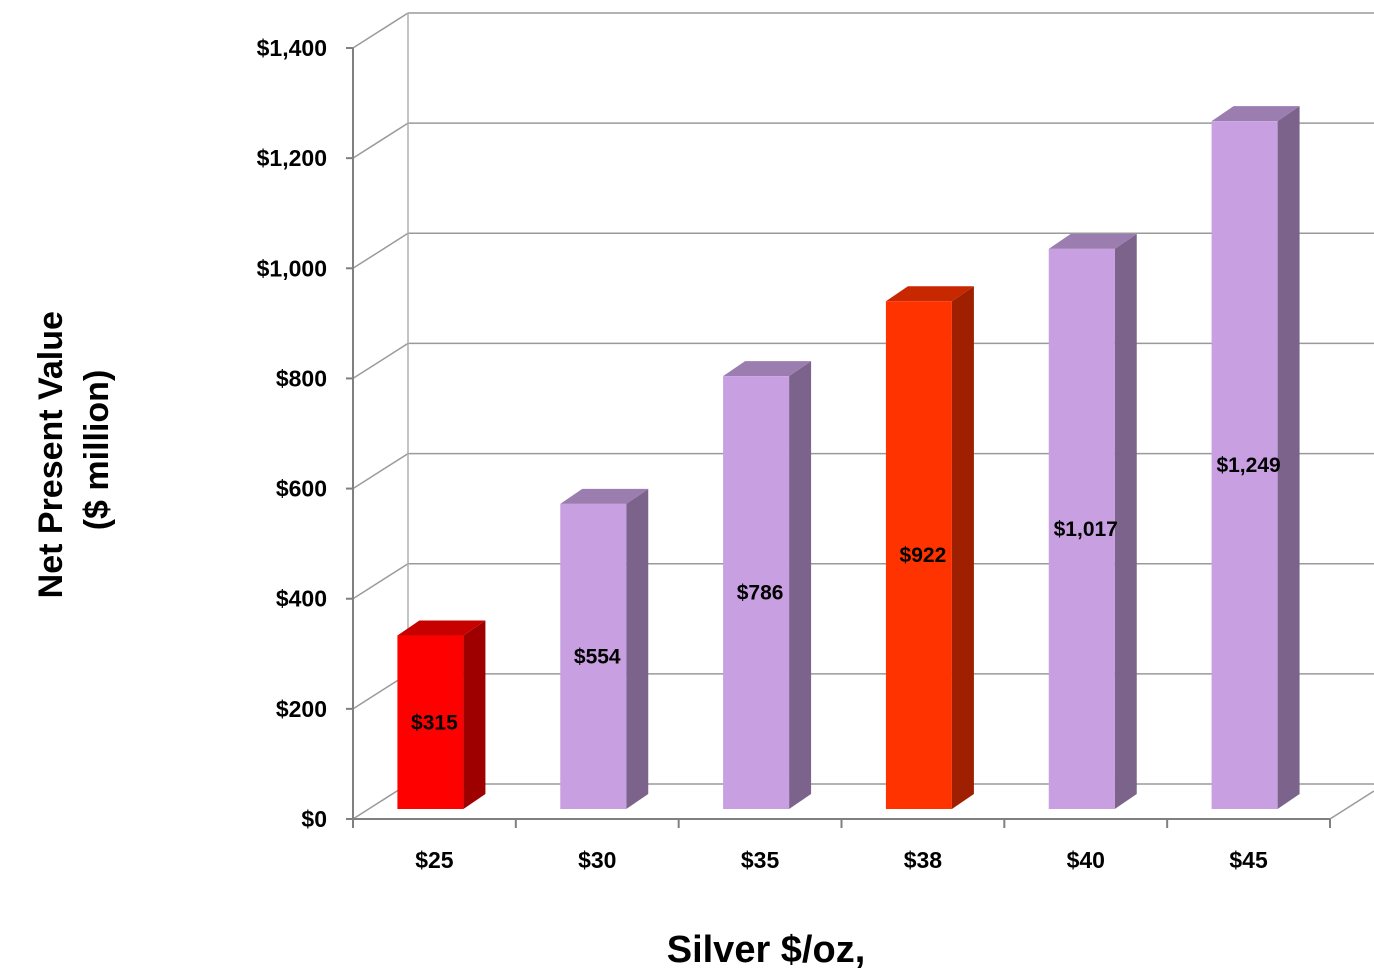 The image size is (1374, 978). I want to click on y-tick-label: $1,000, so click(292, 268).